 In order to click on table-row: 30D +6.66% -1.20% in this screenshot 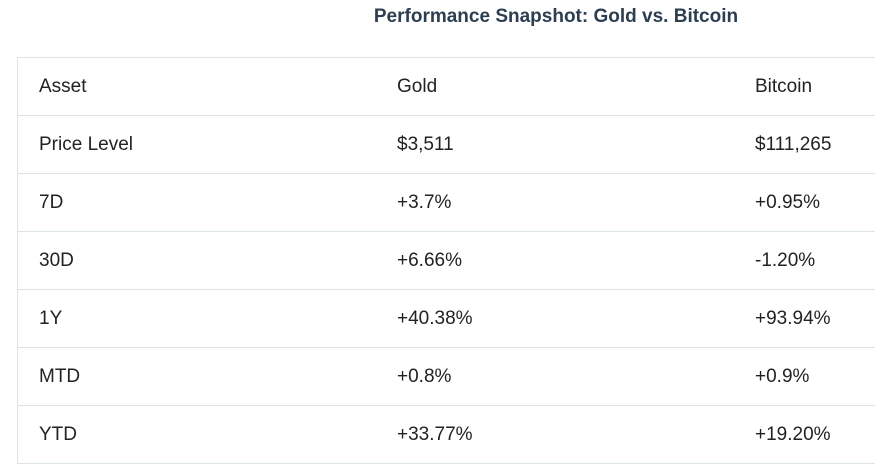, I will do `click(446, 261)`.